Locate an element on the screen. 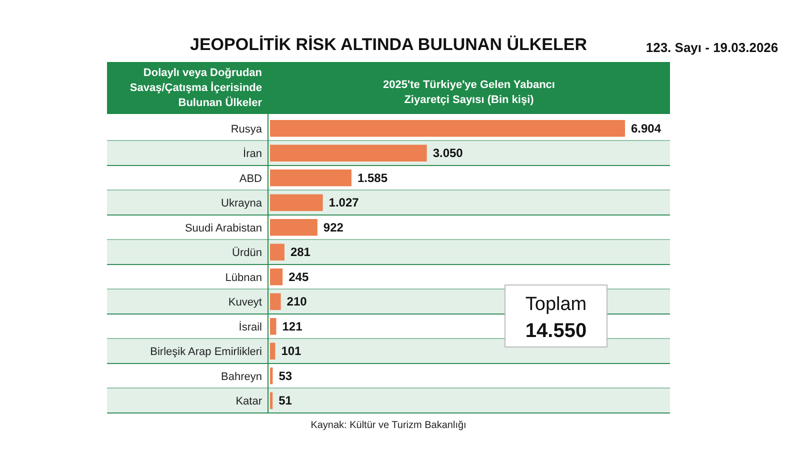 This screenshot has width=800, height=450. y-tick-label: İsrail is located at coordinates (250, 327).